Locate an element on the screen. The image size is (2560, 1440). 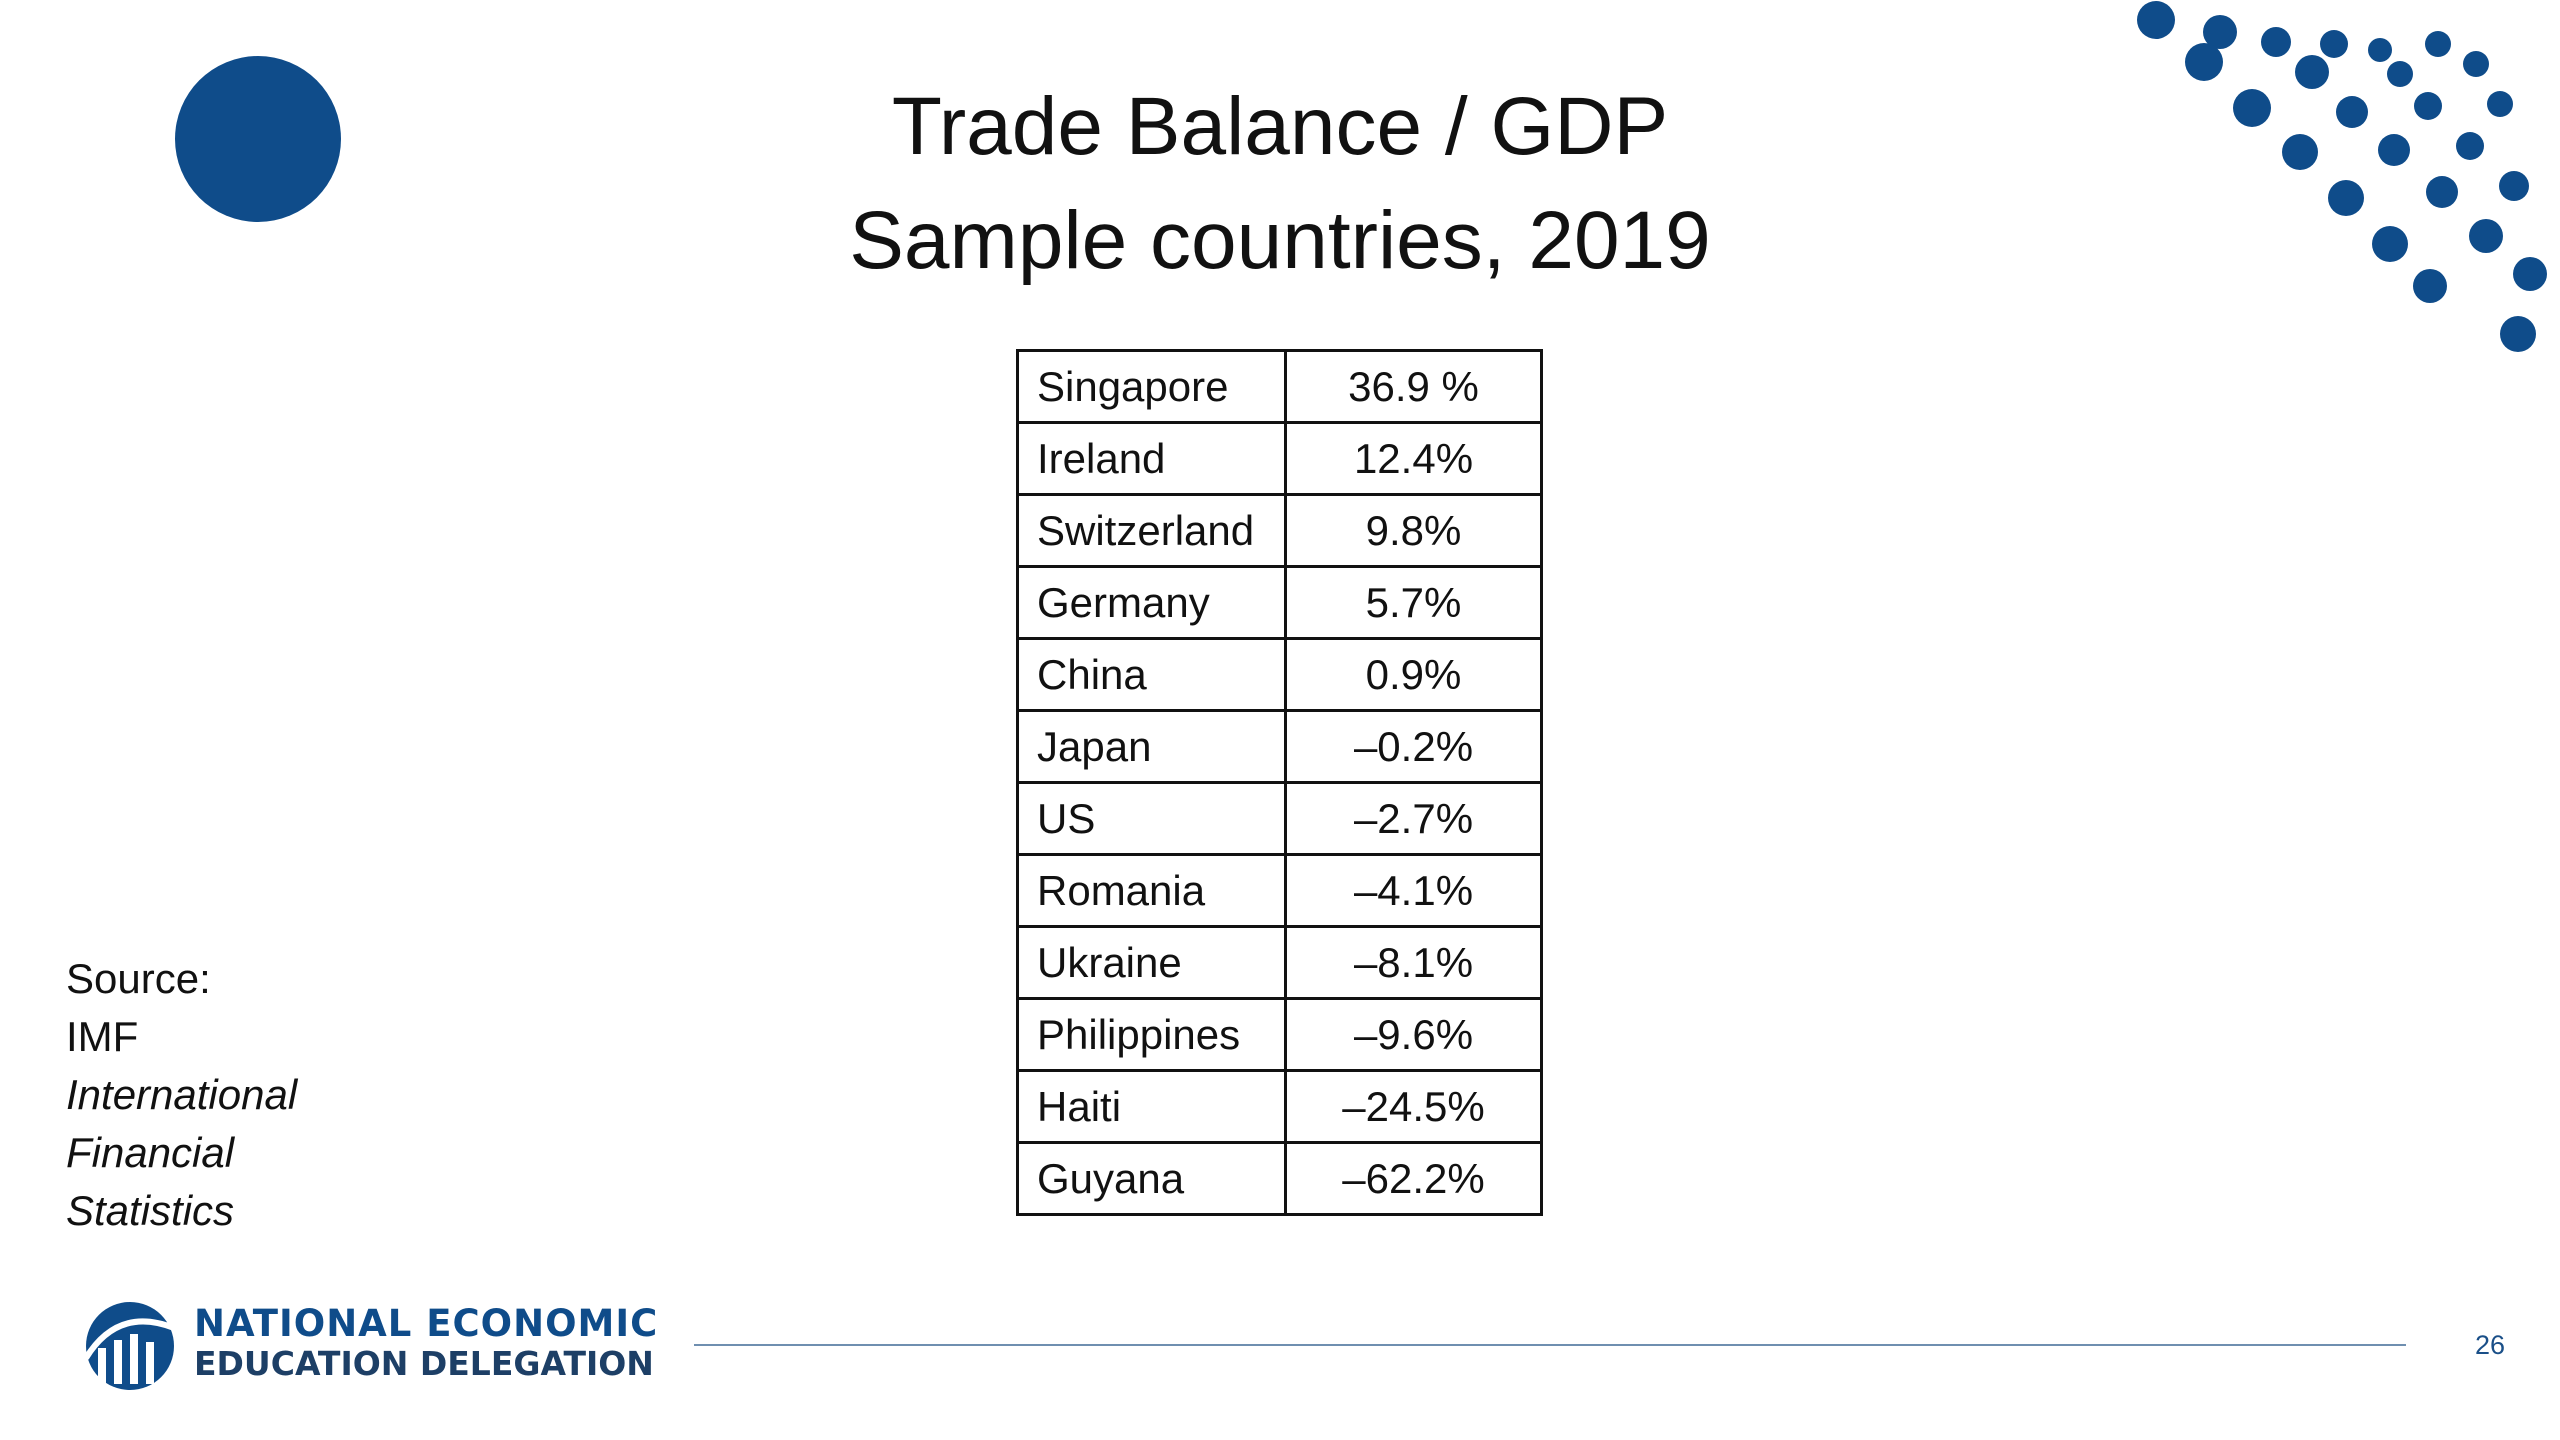
country-cell: Romania is located at coordinates (1151, 890).